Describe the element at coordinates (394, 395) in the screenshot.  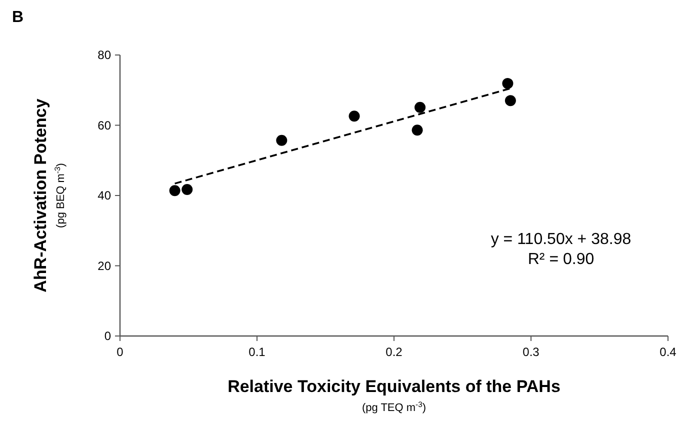
I see `x-axis-title: Relative Toxicity Equivalents of the PAHs (pg TEQ m$^{-3}$)` at that location.